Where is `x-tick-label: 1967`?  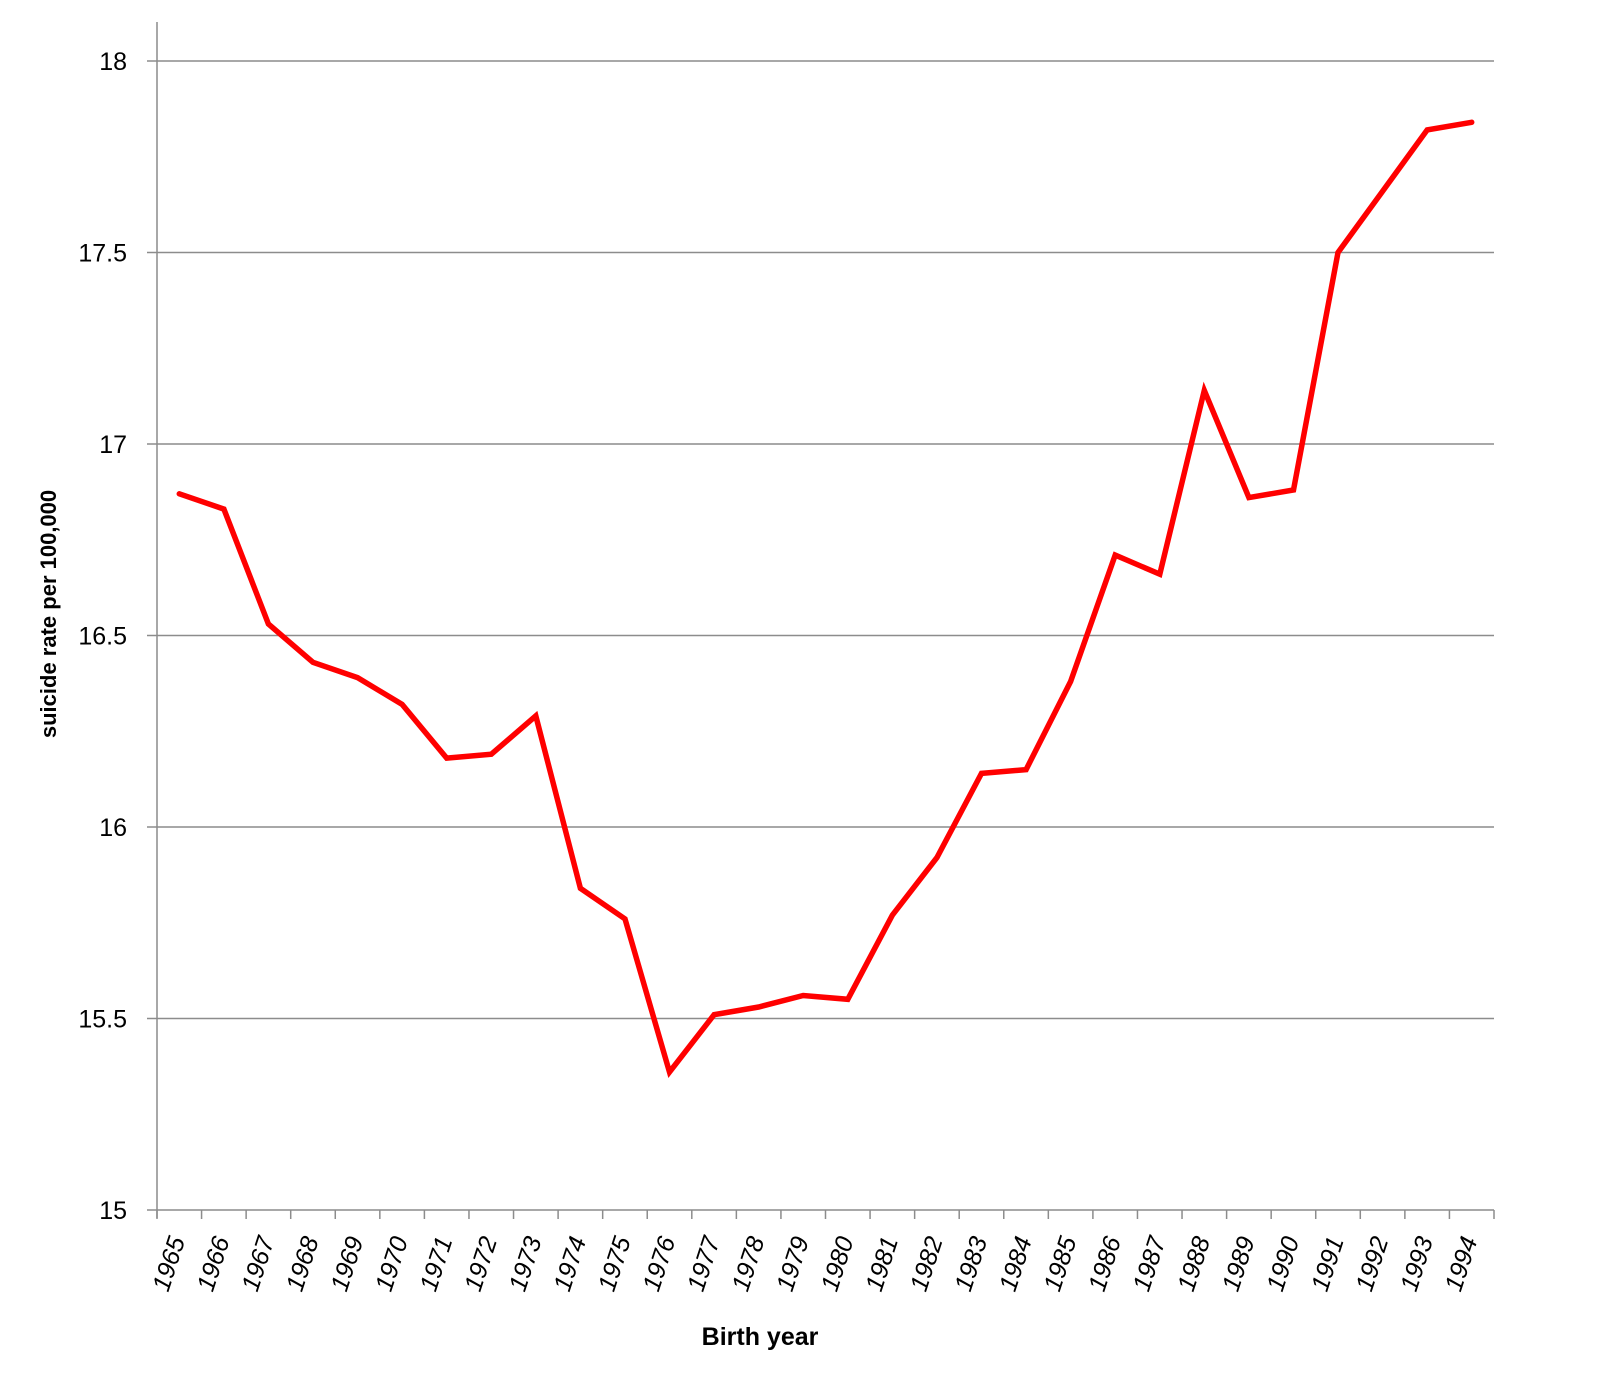
x-tick-label: 1967 is located at coordinates (258, 1263).